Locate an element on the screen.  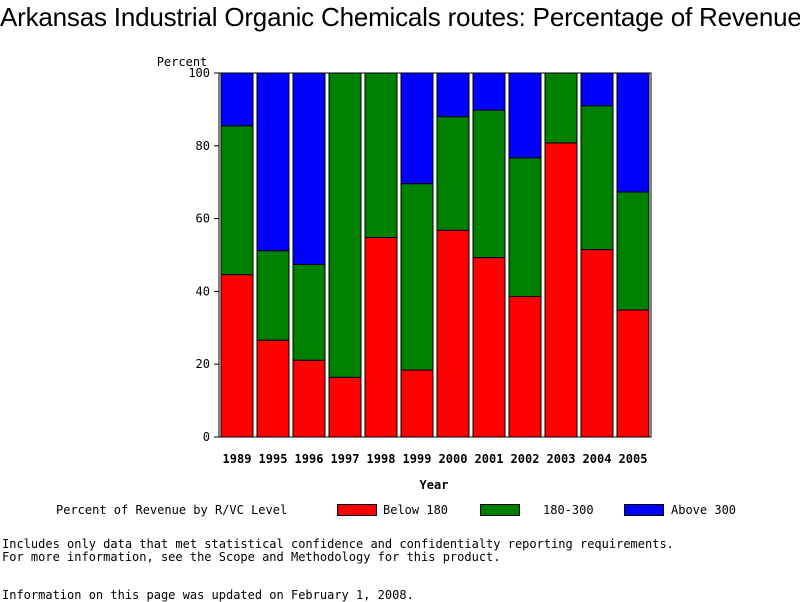
legend-label-below-180: Below 180 is located at coordinates (416, 510).